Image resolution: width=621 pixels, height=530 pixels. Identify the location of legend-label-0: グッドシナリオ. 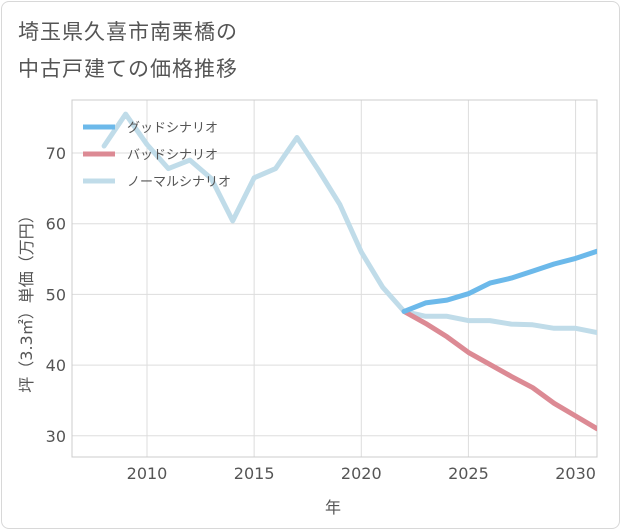
(172, 128).